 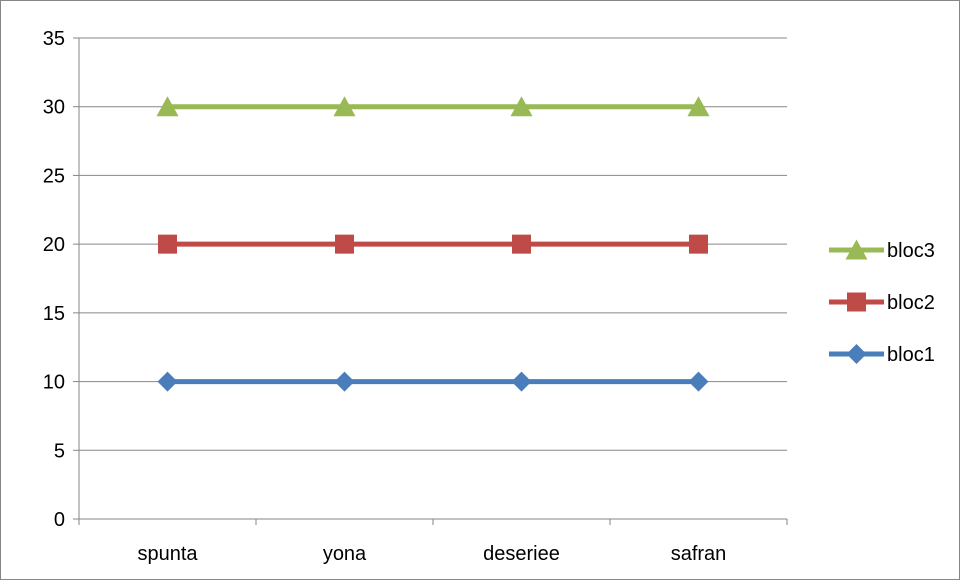 I want to click on legend-label-bloc3: bloc3, so click(x=911, y=251).